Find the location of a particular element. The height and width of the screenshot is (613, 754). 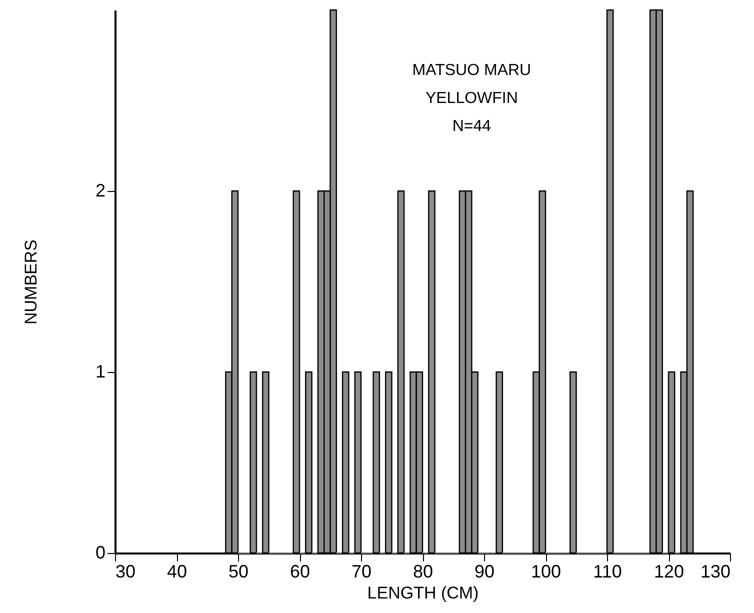

y-axis-title: NUMBERS is located at coordinates (30, 282).